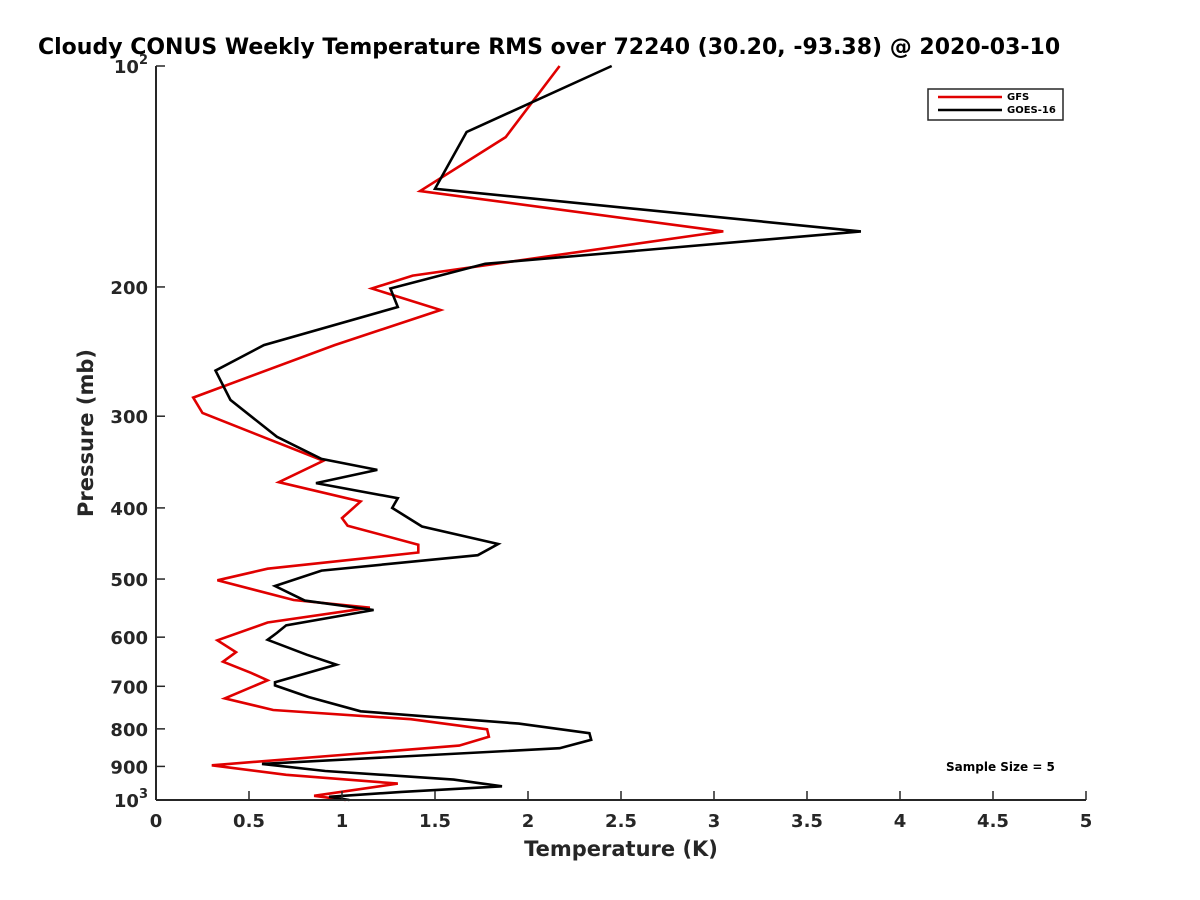 This screenshot has height=900, width=1200. Describe the element at coordinates (137, 432) in the screenshot. I see `y-ticks: 10² 200 300 400 500 600 700 800 900 10³` at that location.